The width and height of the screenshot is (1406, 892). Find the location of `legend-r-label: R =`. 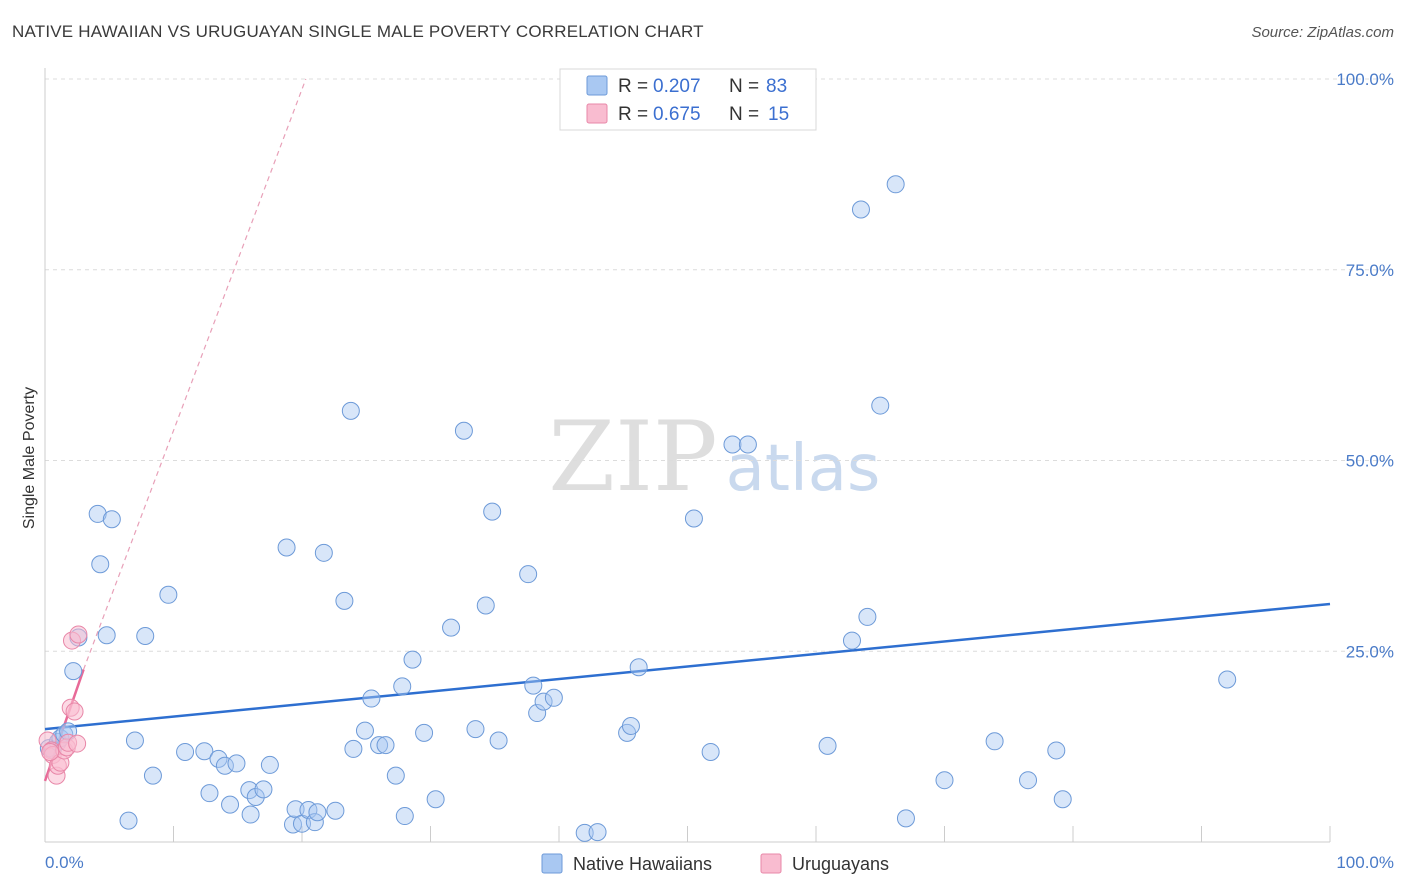

legend-r-label: R = is located at coordinates (633, 114).